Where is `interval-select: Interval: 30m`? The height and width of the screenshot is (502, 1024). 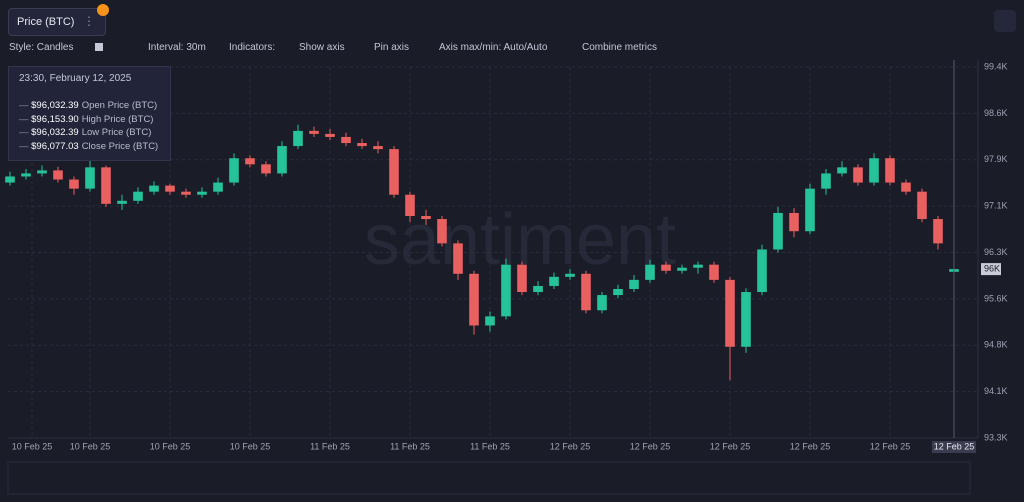
interval-select: Interval: 30m is located at coordinates (177, 47).